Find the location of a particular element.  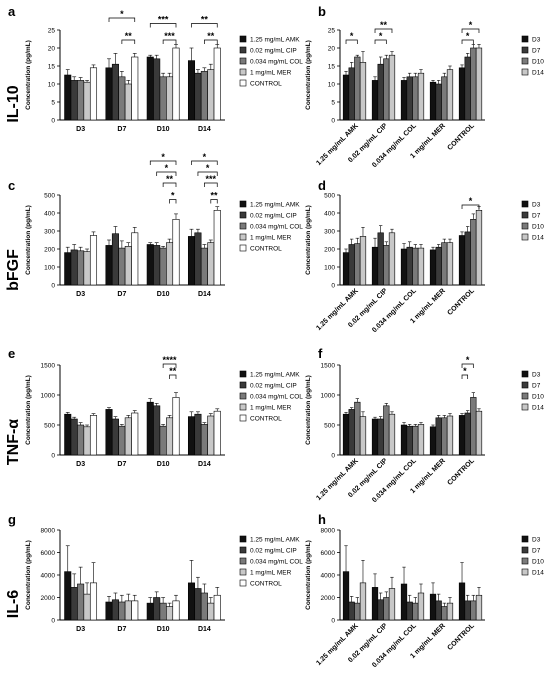

y-tick-label: 300 is located at coordinates (329, 231).